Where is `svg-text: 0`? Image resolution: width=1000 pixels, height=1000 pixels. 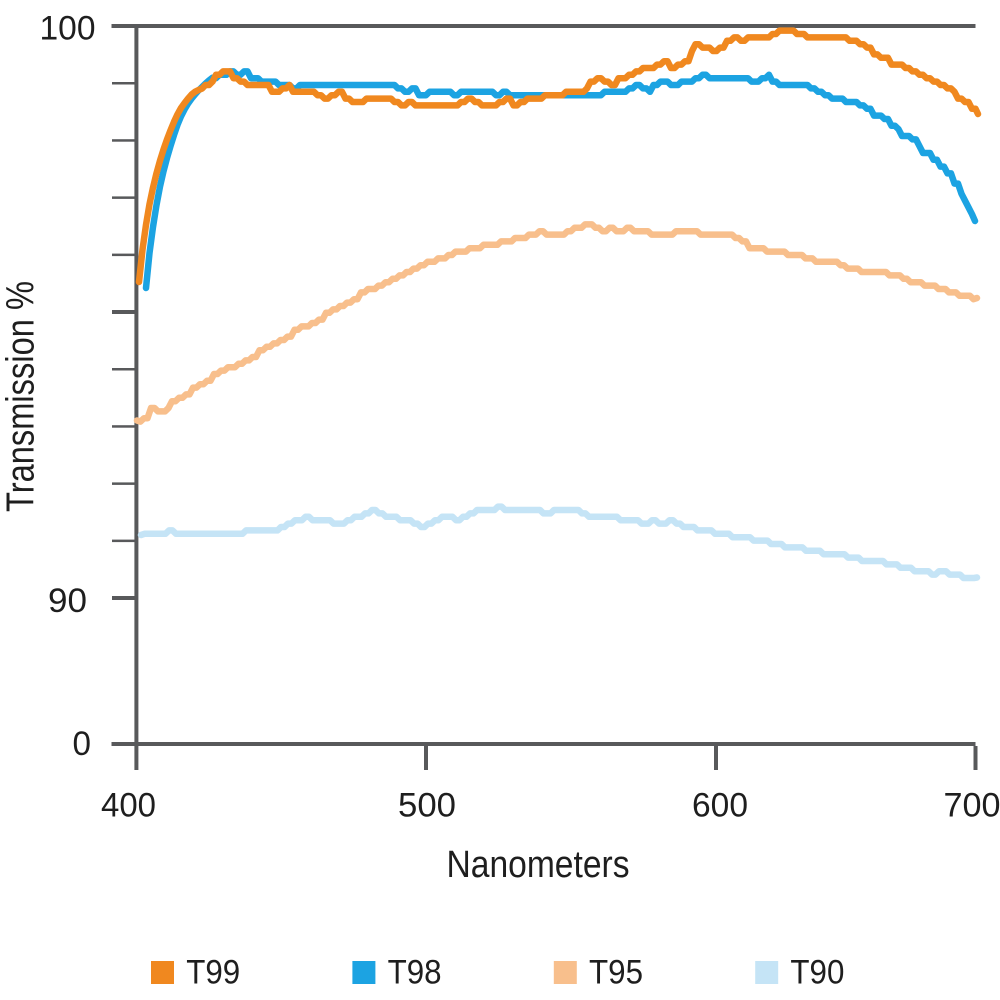
svg-text: 0 is located at coordinates (82, 744).